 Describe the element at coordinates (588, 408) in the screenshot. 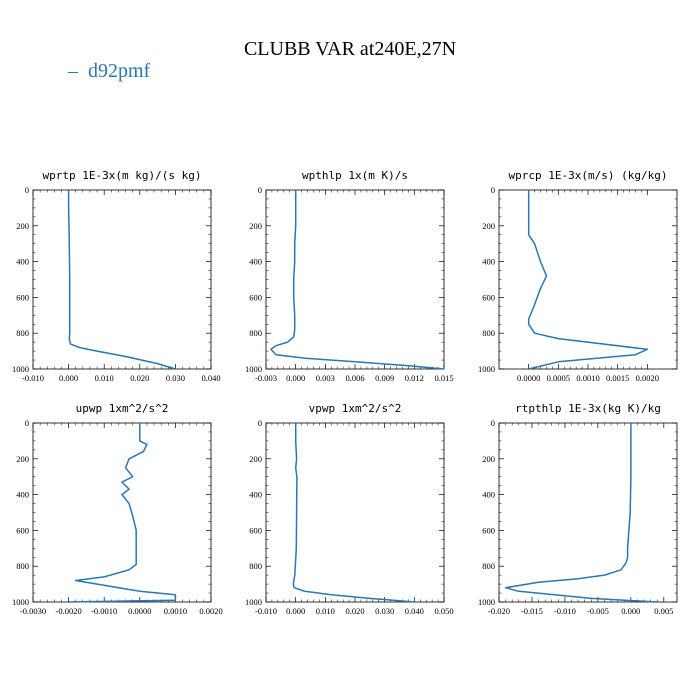

I see `panel-title: rtpthlp 1E-3x(kg K)/kg` at that location.